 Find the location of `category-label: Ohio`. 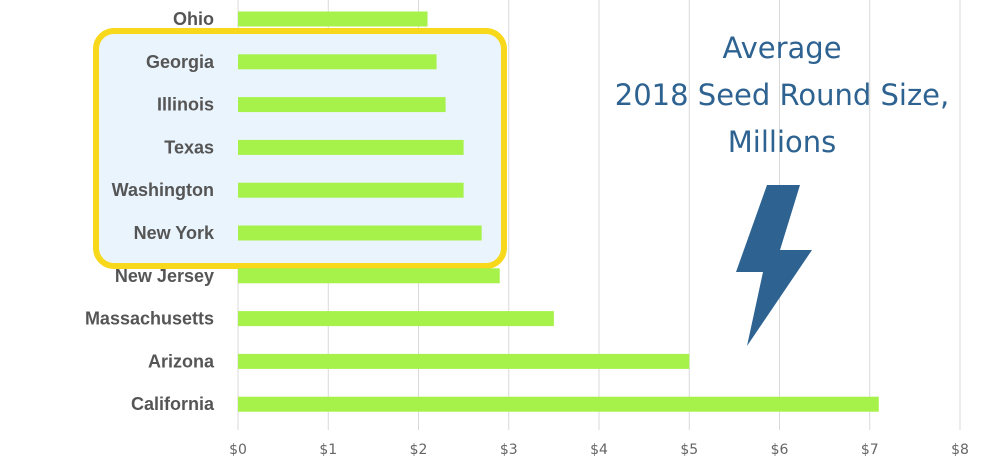

category-label: Ohio is located at coordinates (193, 19).